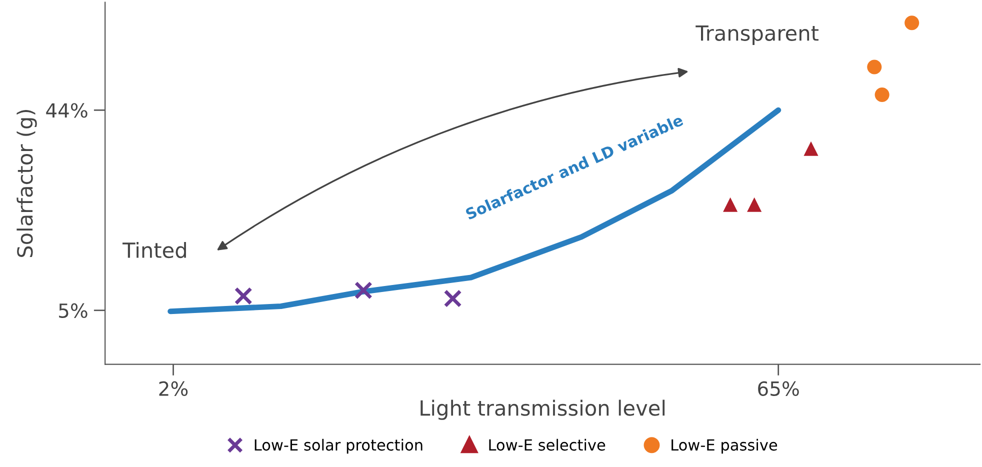 The image size is (982, 467). I want to click on annotation: Tinted, so click(154, 250).